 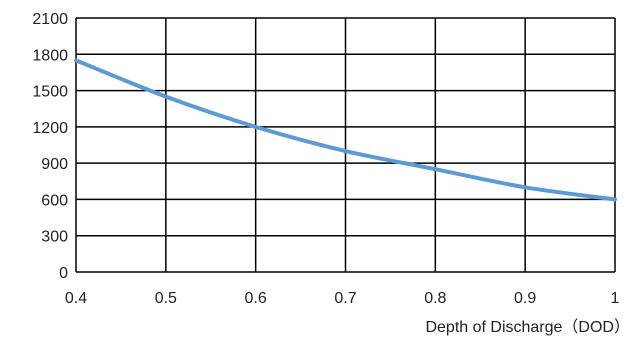 I want to click on y-tick-label: 1800, so click(x=50, y=55).